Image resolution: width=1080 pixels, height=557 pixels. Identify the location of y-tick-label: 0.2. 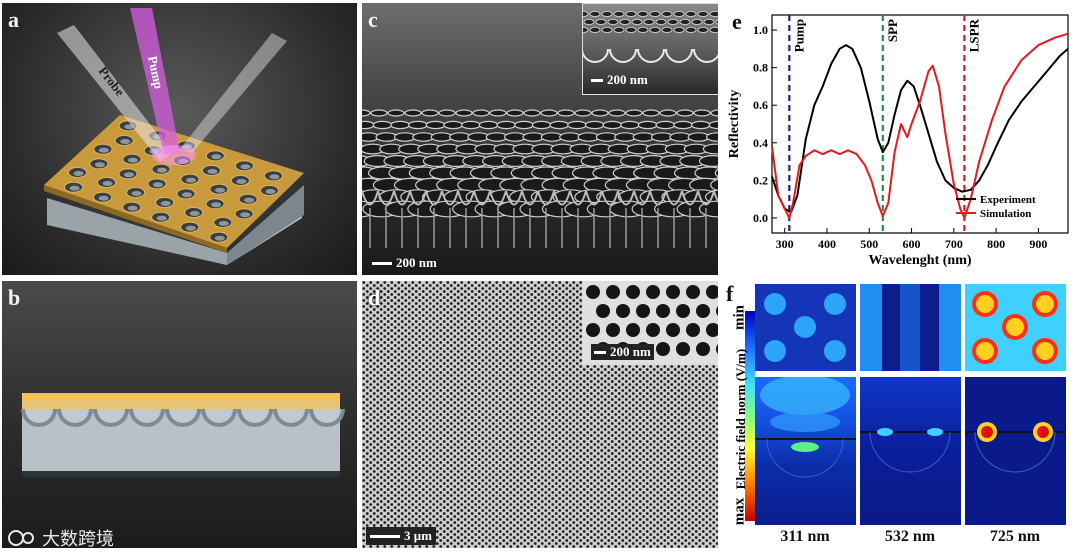
(760, 180).